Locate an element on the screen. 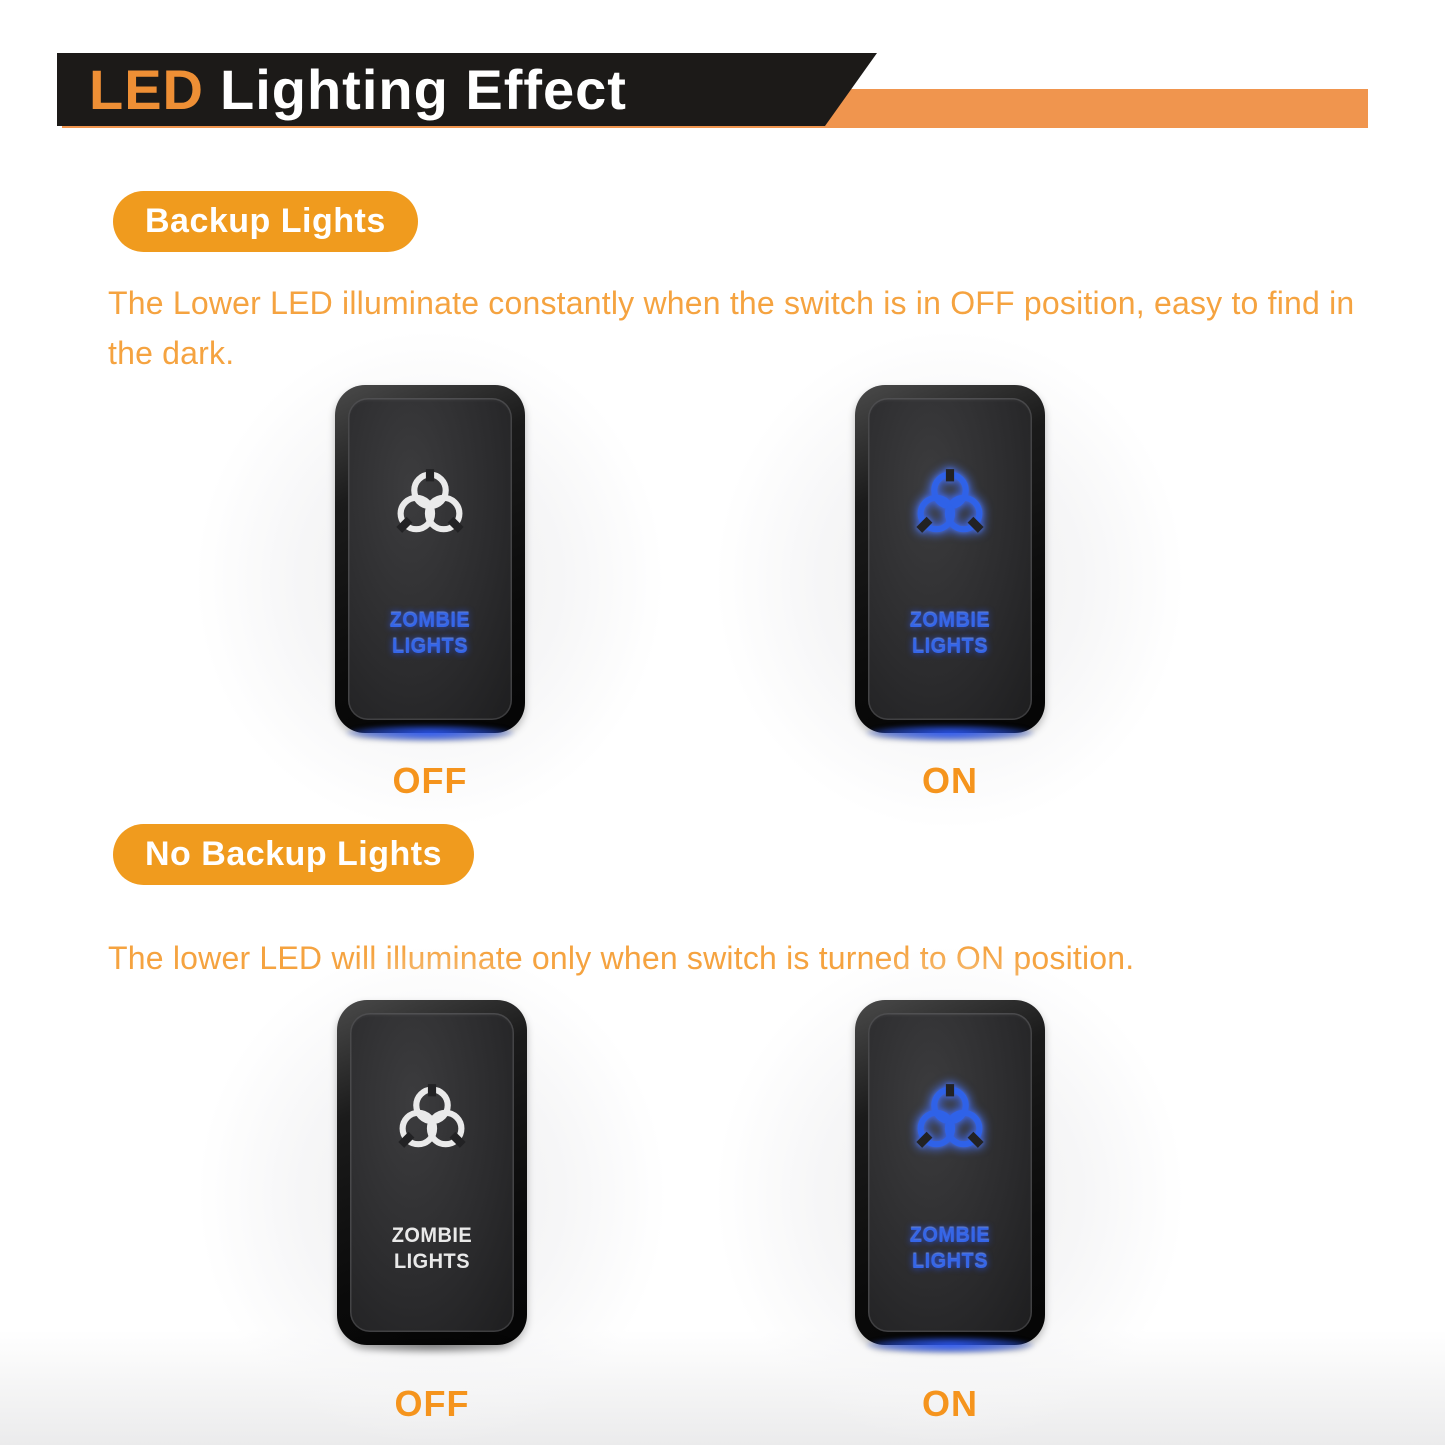  badge-label: No Backup Lights is located at coordinates (294, 854).